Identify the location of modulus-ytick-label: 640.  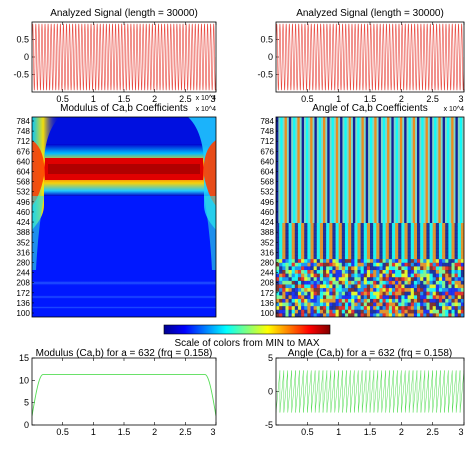
(23, 161).